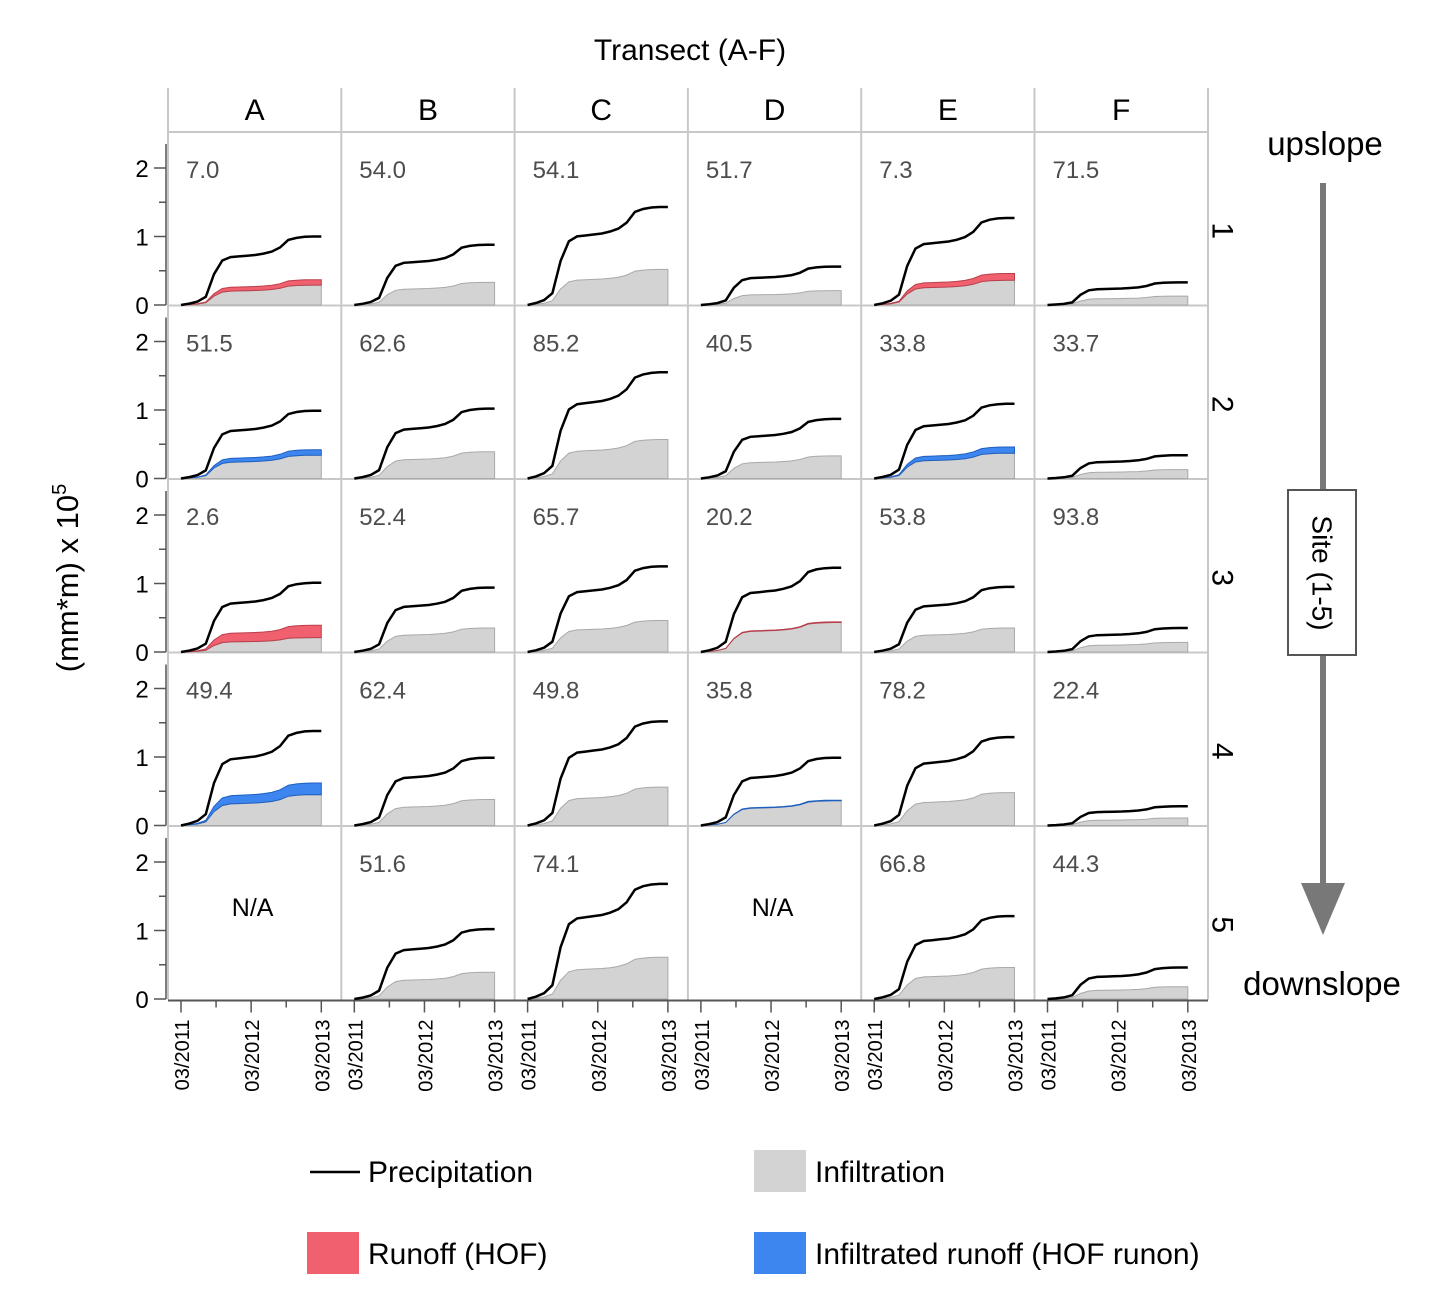 This screenshot has width=1446, height=1309. I want to click on panel-d1: 51.7, so click(771, 232).